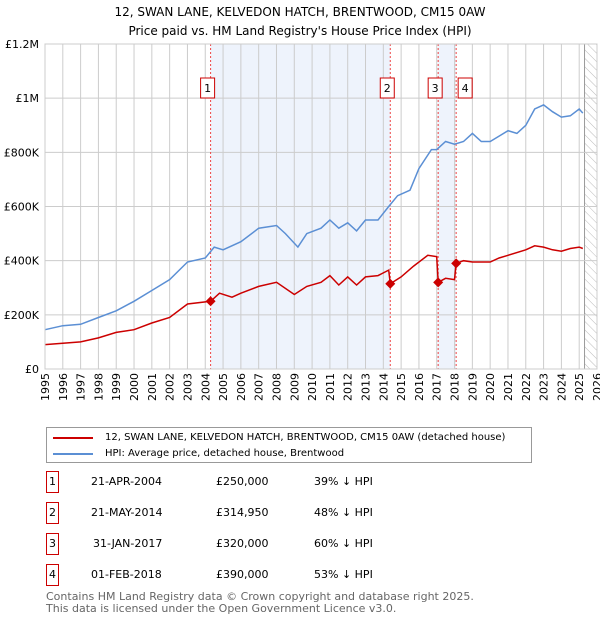  Describe the element at coordinates (126, 574) in the screenshot. I see `sale-date: 01-FEB-2018` at that location.